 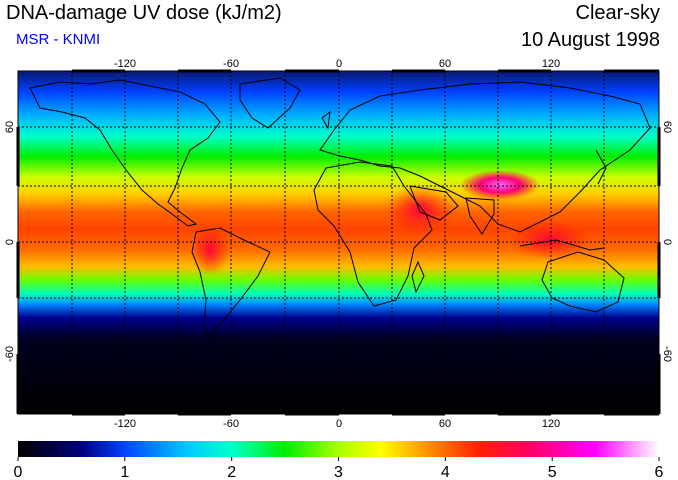 I want to click on arabia-hotspot, so click(x=420, y=210).